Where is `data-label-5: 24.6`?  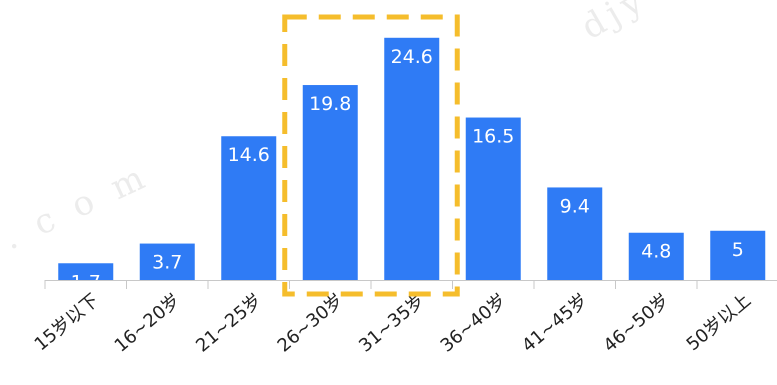
data-label-5: 24.6 is located at coordinates (412, 57).